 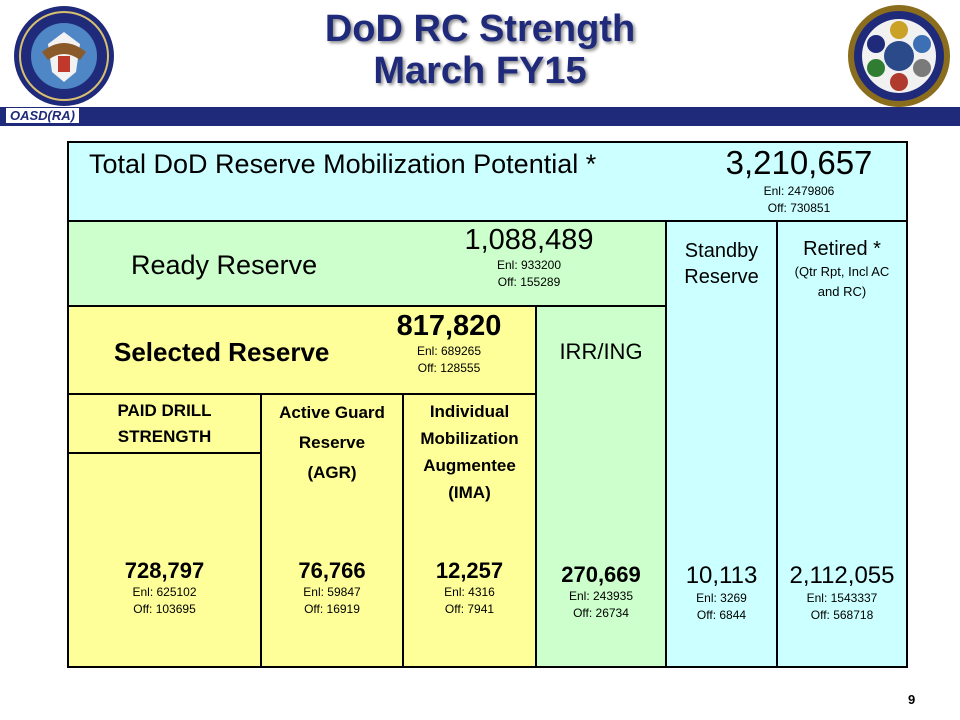 What do you see at coordinates (469, 609) in the screenshot?
I see `ima-off: Off: 7941` at bounding box center [469, 609].